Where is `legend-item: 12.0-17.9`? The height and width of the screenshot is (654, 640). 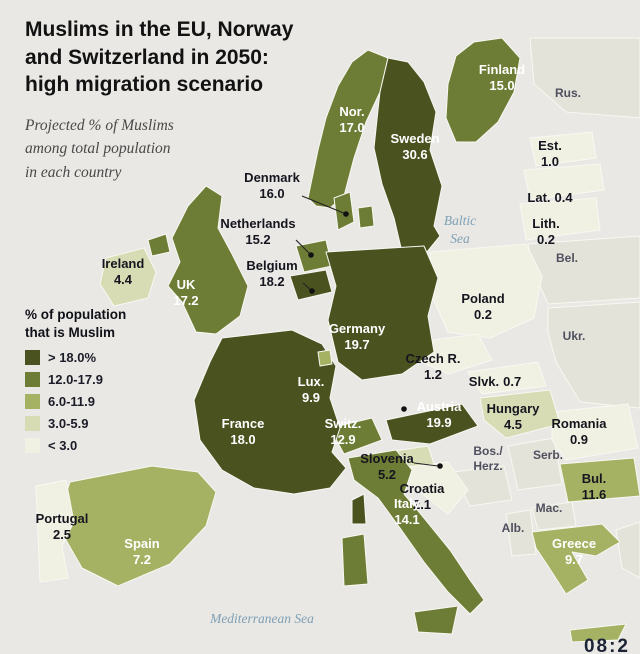 legend-item: 12.0-17.9 is located at coordinates (75, 380).